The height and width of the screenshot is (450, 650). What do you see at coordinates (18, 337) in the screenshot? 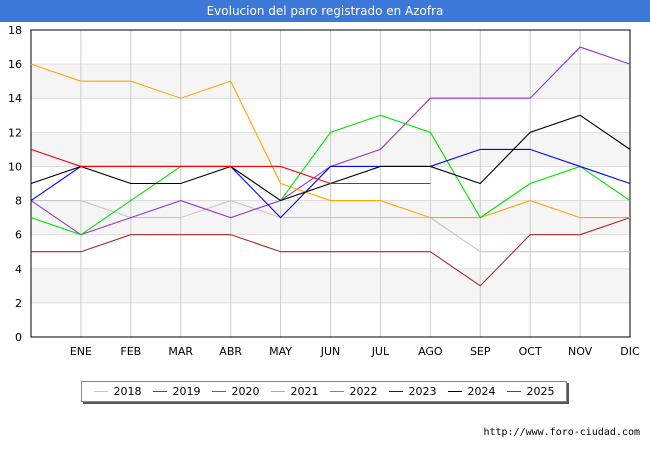
I see `y-tick-label: 0` at bounding box center [18, 337].